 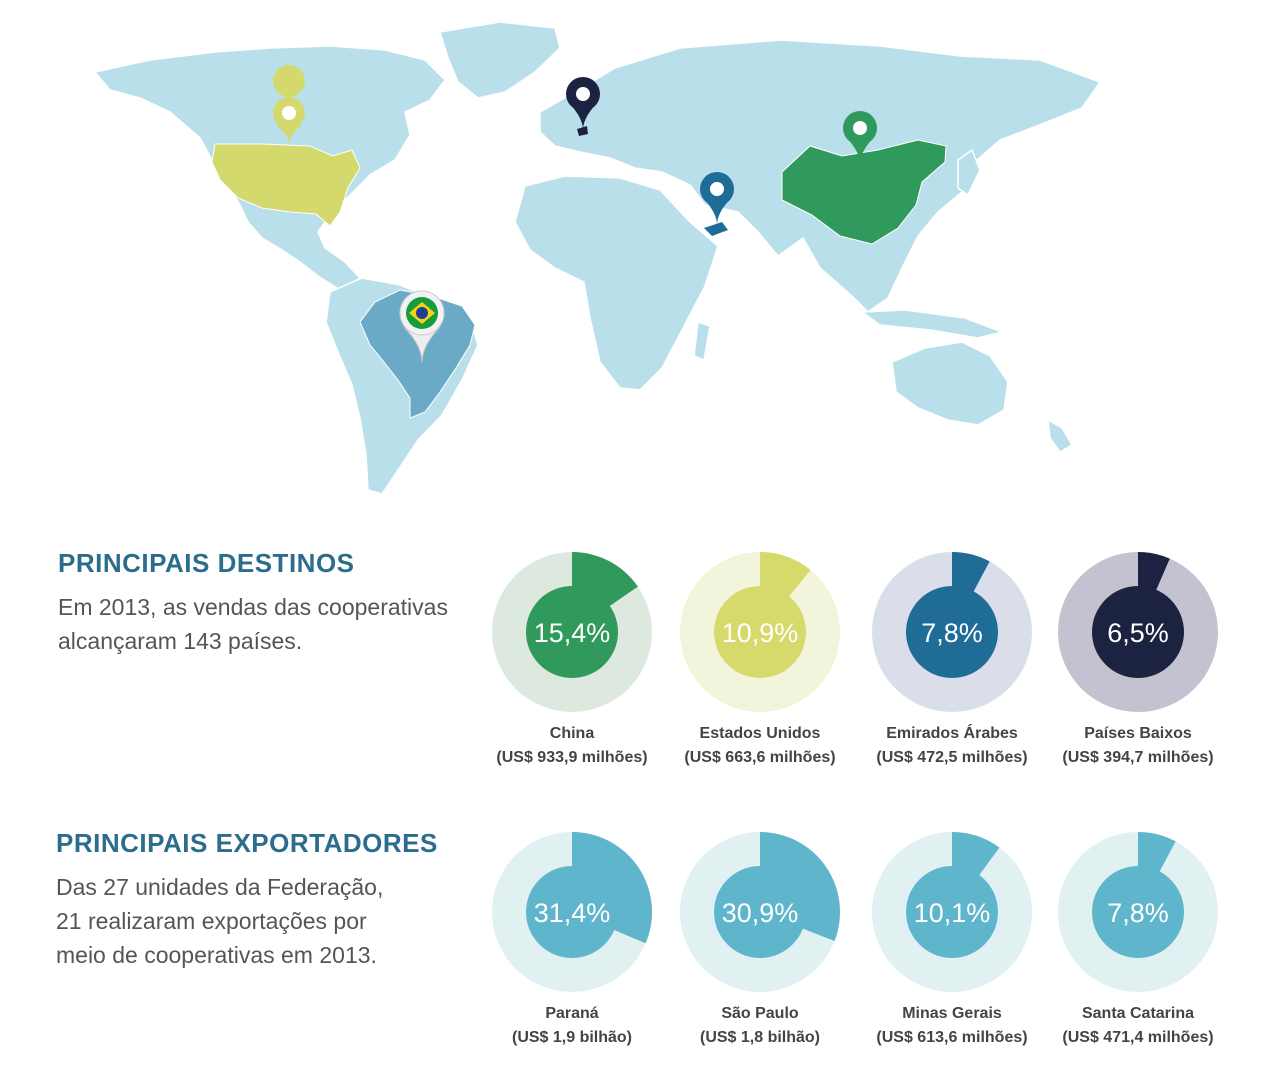 What do you see at coordinates (1138, 1026) in the screenshot?
I see `donut-label: Santa Catarina (US$ 471,4 milhões)` at bounding box center [1138, 1026].